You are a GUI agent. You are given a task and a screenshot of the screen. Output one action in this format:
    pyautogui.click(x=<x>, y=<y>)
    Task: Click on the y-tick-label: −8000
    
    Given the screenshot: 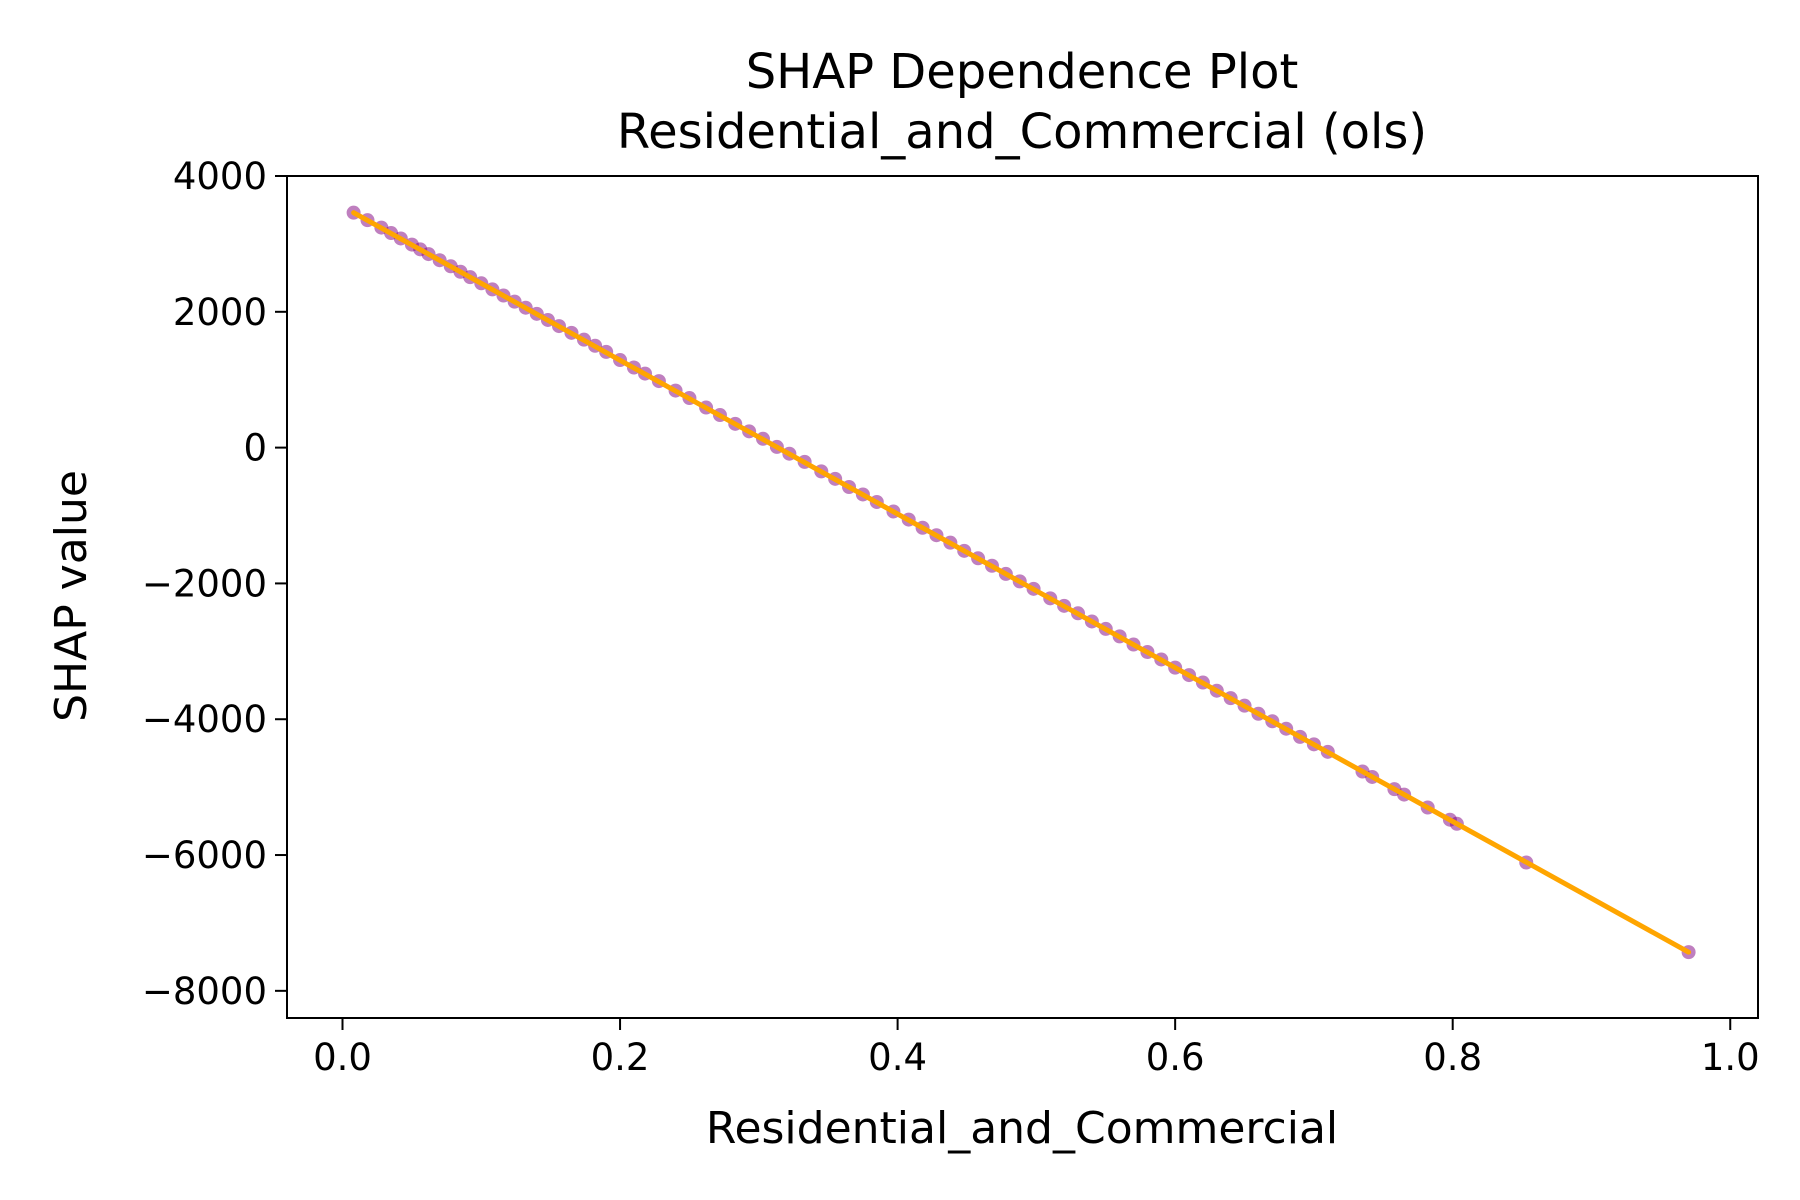 What is the action you would take?
    pyautogui.click(x=204, y=991)
    